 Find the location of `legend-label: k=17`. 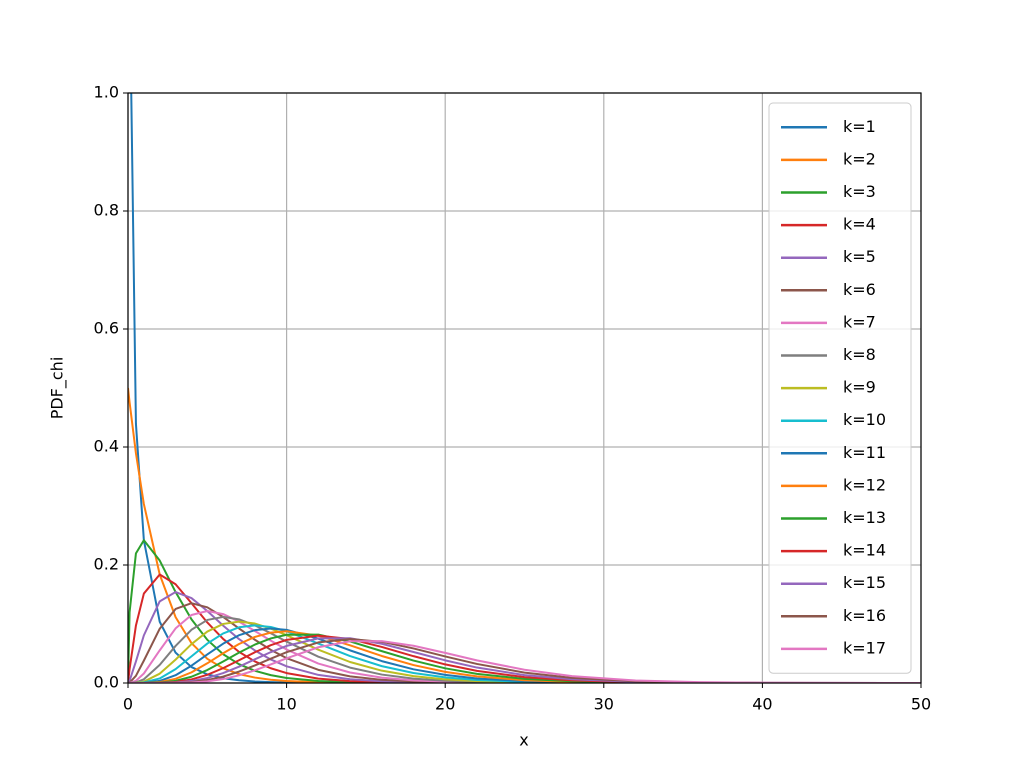

legend-label: k=17 is located at coordinates (864, 647).